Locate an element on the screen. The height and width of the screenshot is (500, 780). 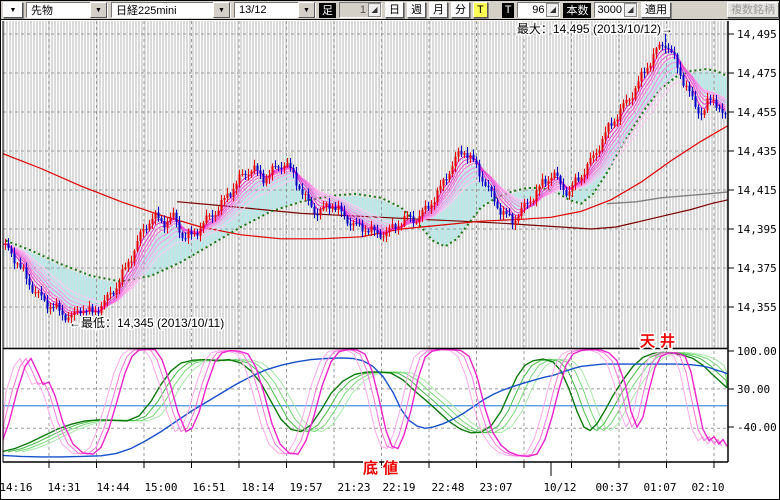
period-day-button: 日 is located at coordinates (394, 10).